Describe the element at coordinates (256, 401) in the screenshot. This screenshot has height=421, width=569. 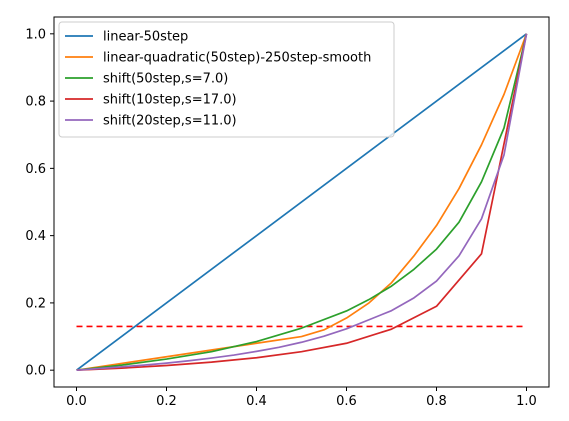
I see `x-tick-label: 0.4` at that location.